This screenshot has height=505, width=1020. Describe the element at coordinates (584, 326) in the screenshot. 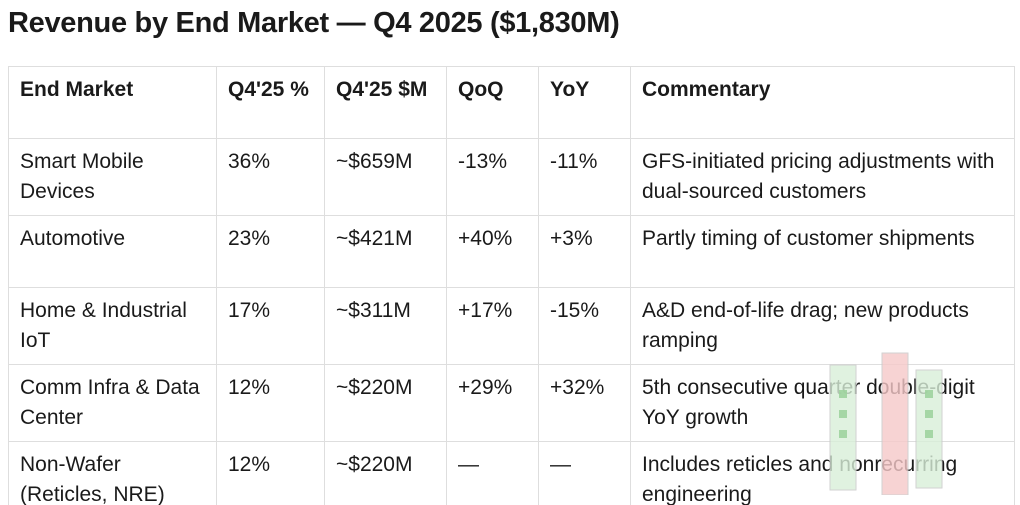

I see `table-cell: -15%` at that location.